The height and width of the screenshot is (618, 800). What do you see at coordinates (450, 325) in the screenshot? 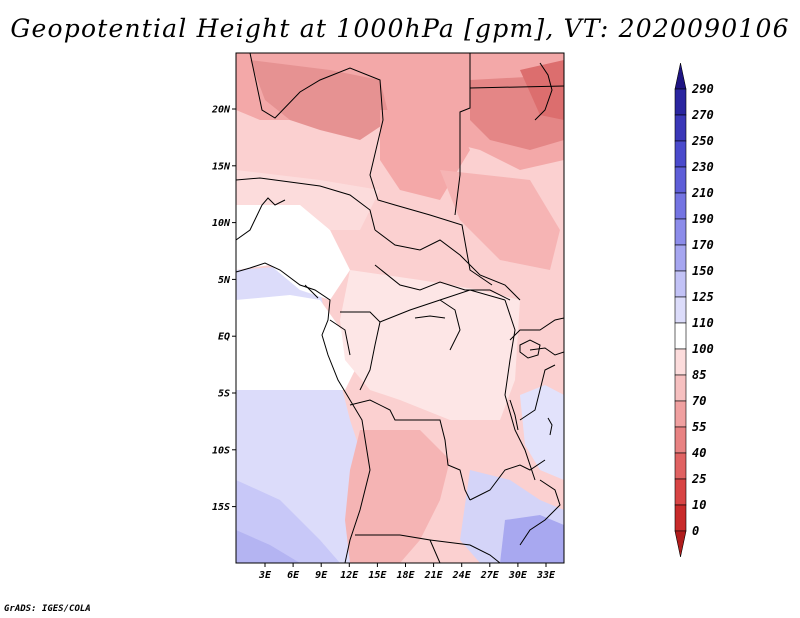
I see `border-drc-interior` at bounding box center [450, 325].